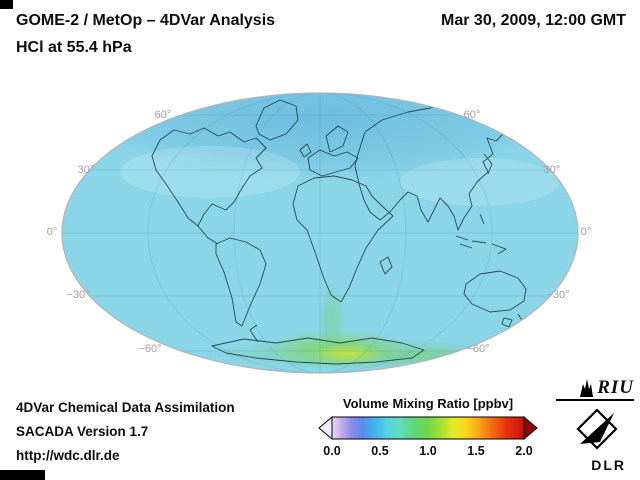 The width and height of the screenshot is (640, 480). What do you see at coordinates (480, 182) in the screenshot?
I see `midlat-haze-east` at bounding box center [480, 182].